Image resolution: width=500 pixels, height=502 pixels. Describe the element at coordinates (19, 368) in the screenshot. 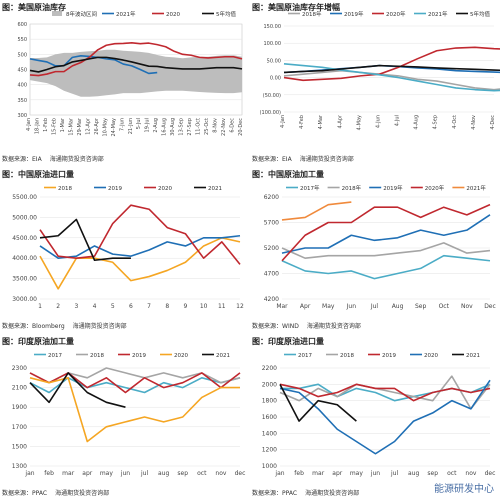

I see `y-tick-label: 2300` at that location.